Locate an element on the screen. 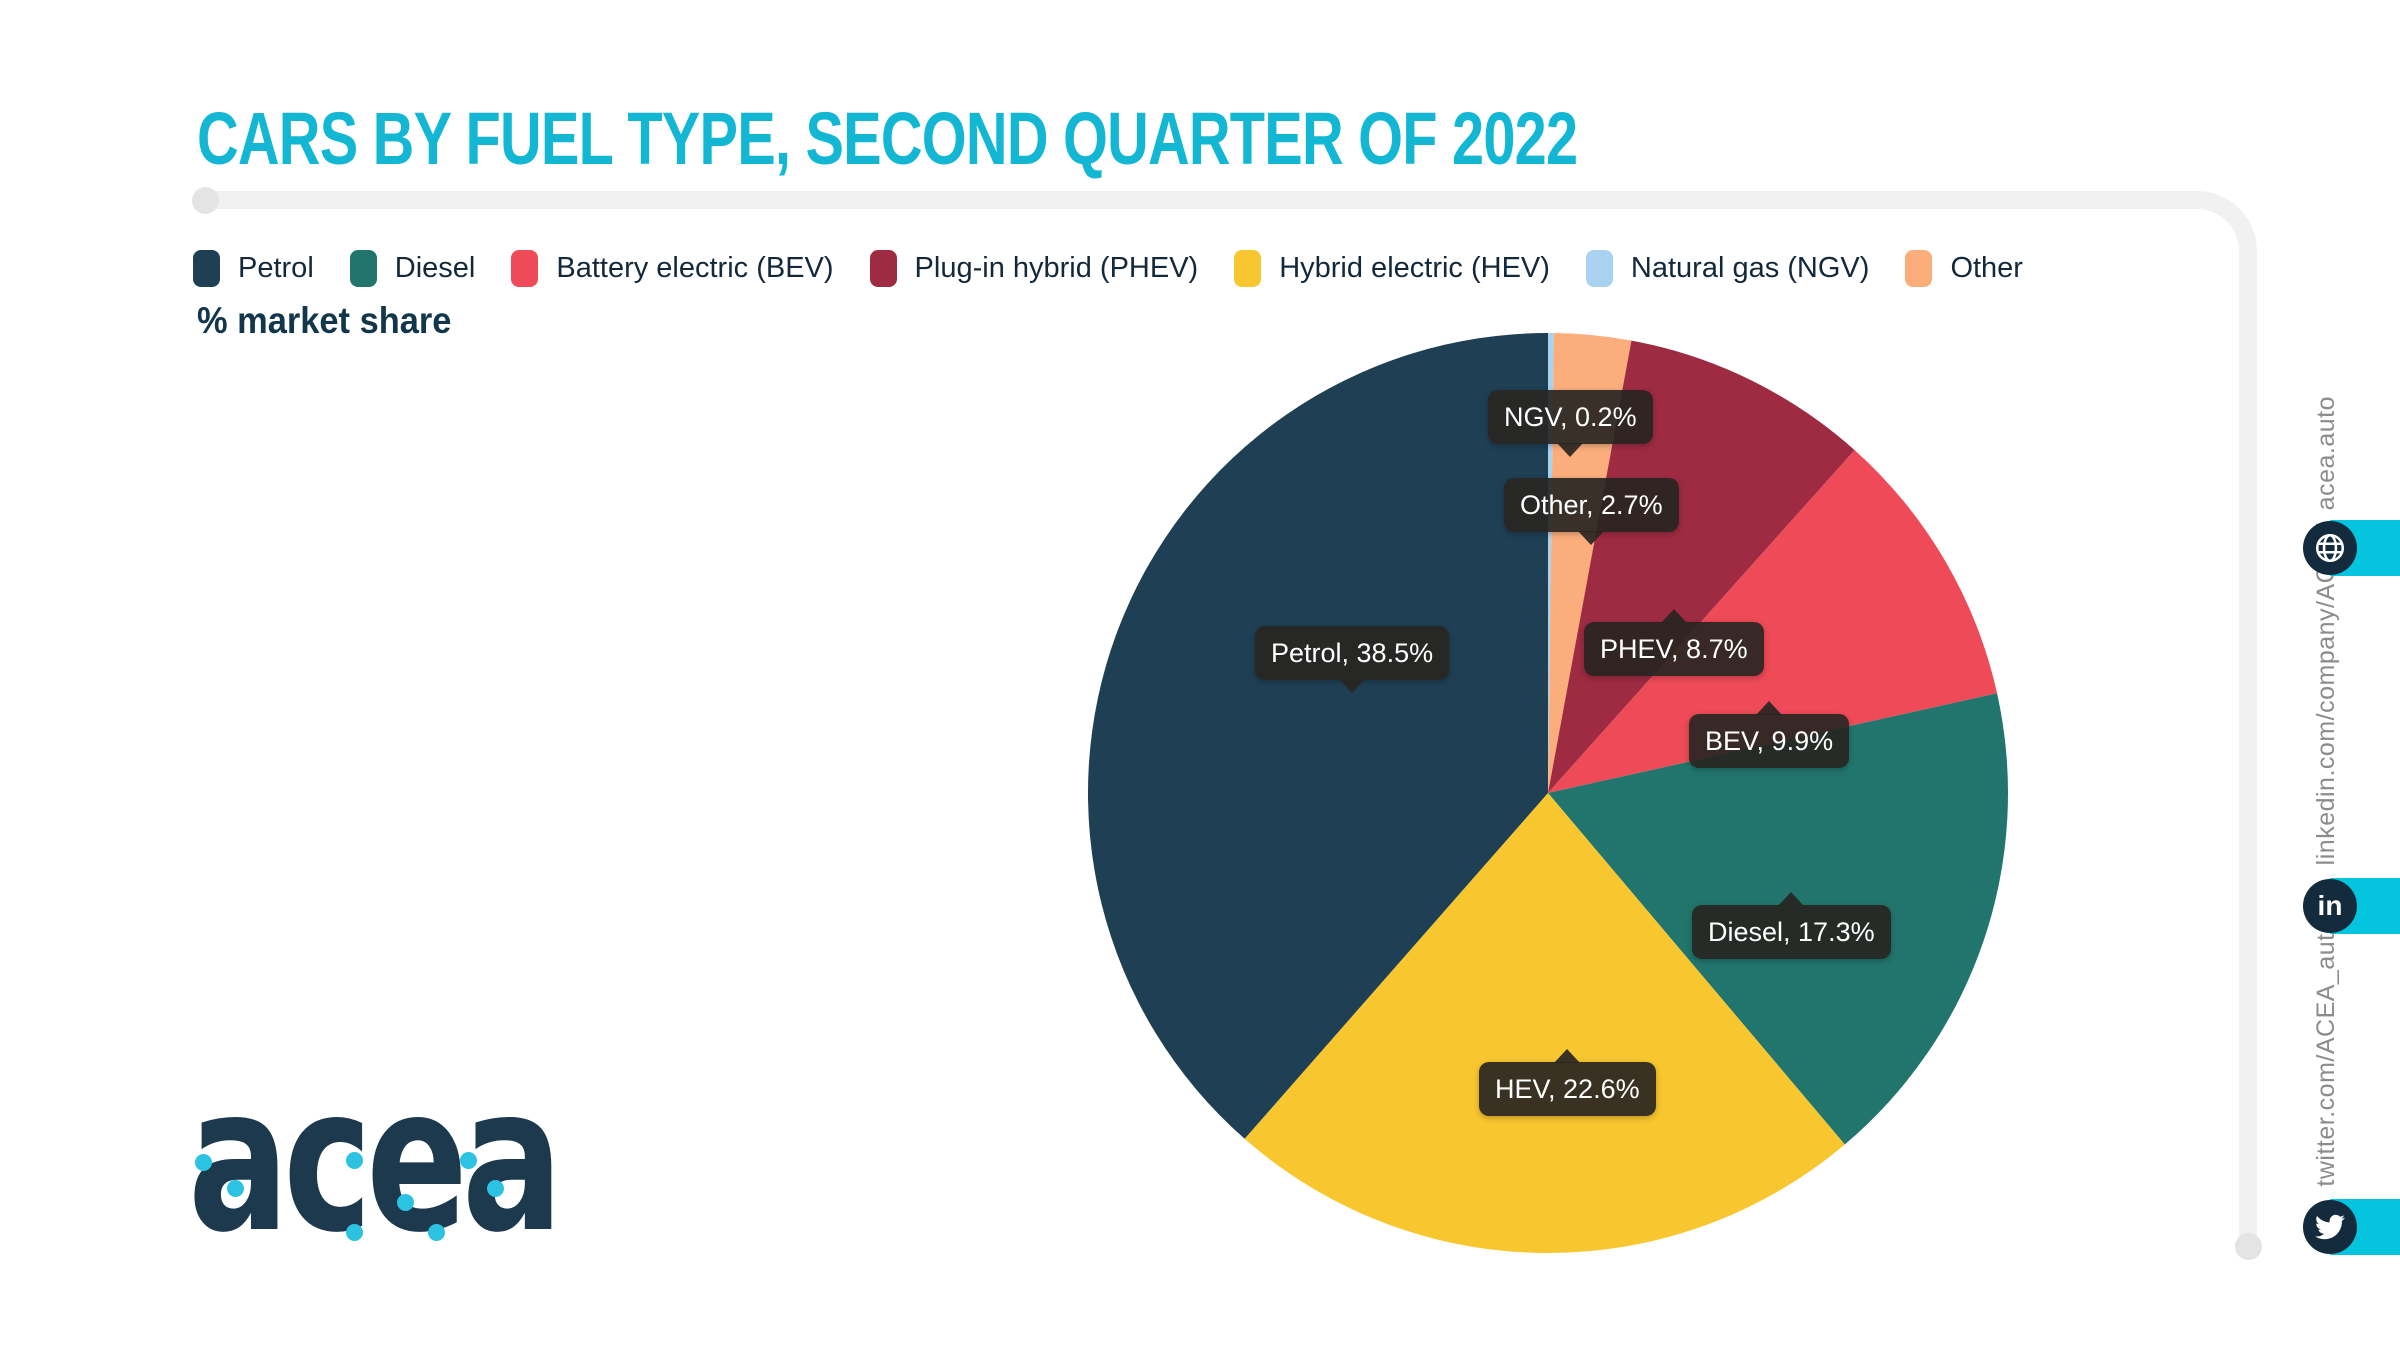  pie-slice-hev is located at coordinates (1544, 1023).